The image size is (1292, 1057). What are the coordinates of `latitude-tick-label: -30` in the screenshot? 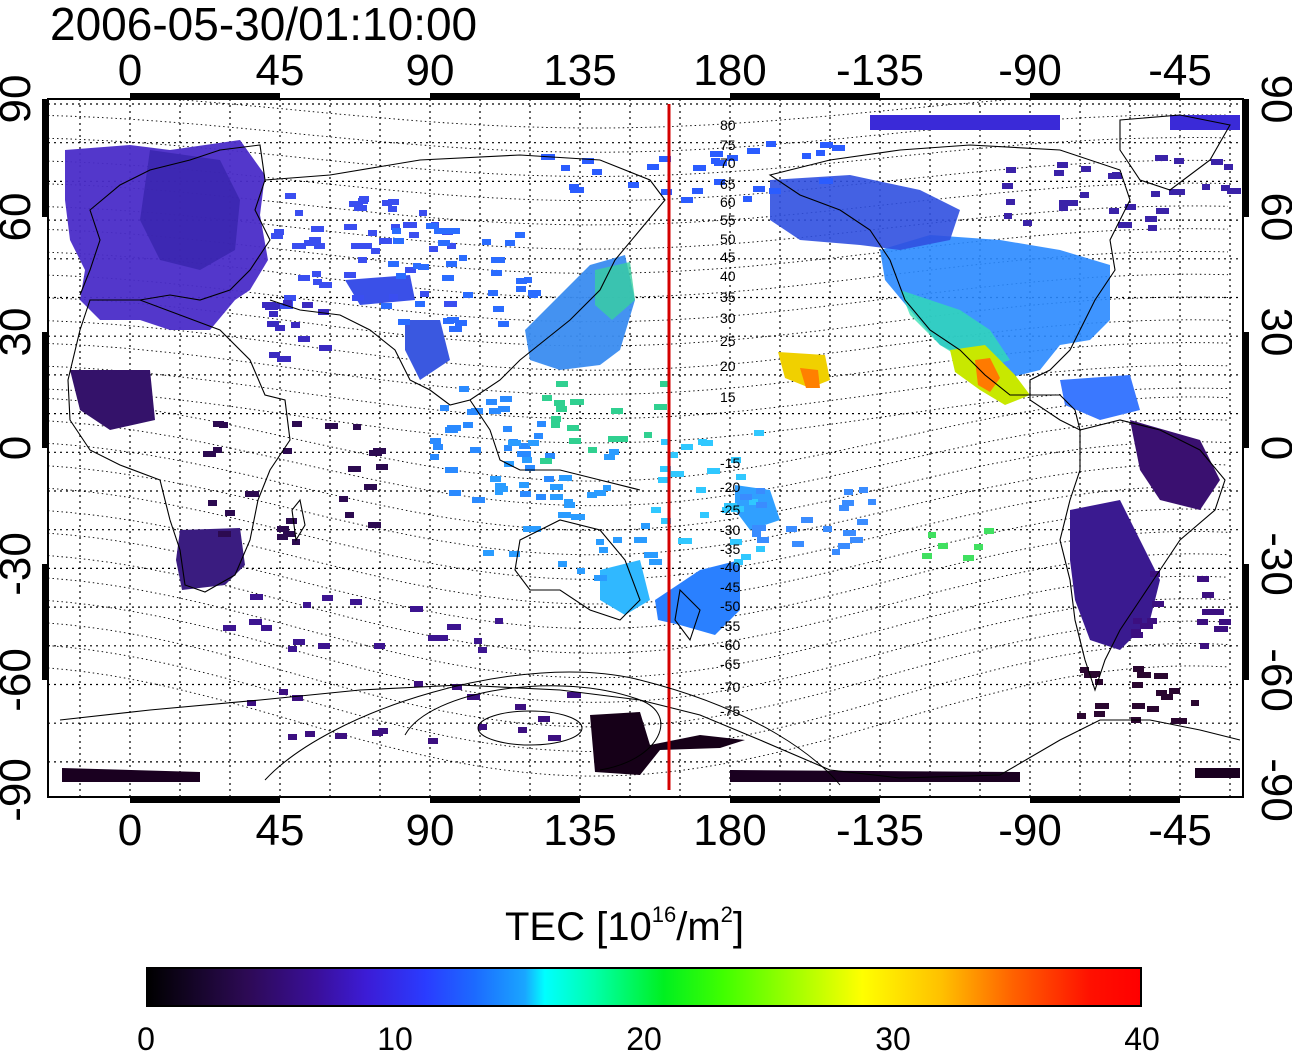 It's located at (20, 564).